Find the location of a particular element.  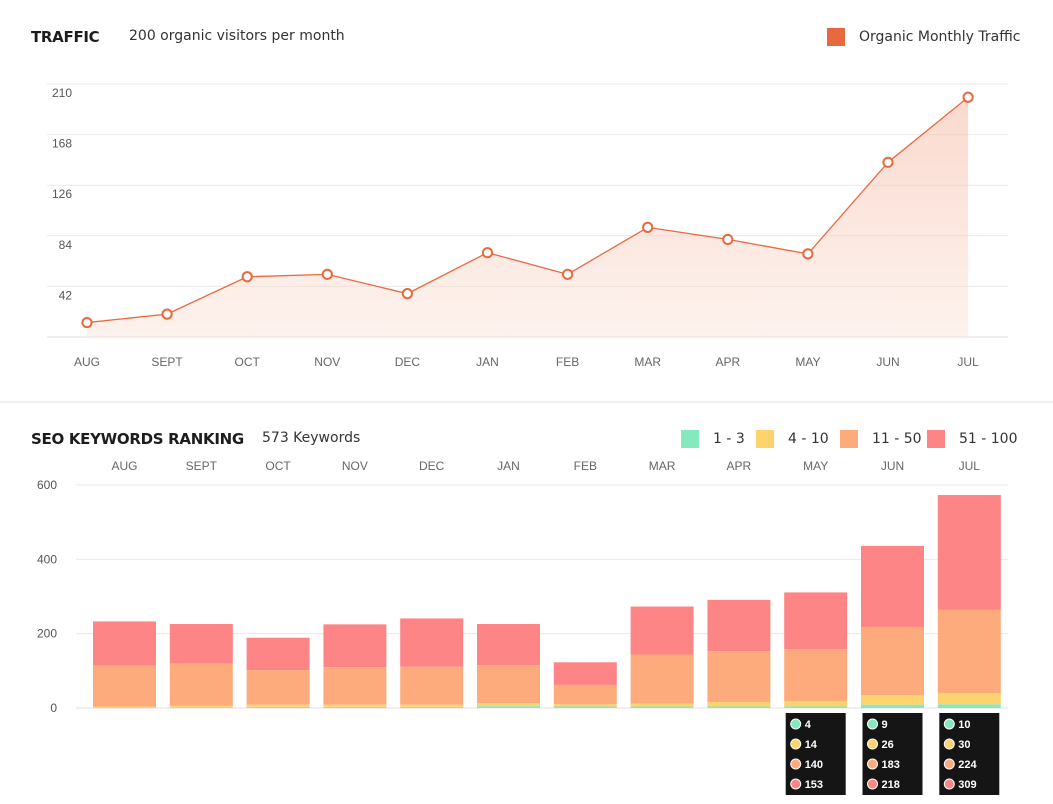

legend-item-4-10: 4 - 10 is located at coordinates (792, 439).